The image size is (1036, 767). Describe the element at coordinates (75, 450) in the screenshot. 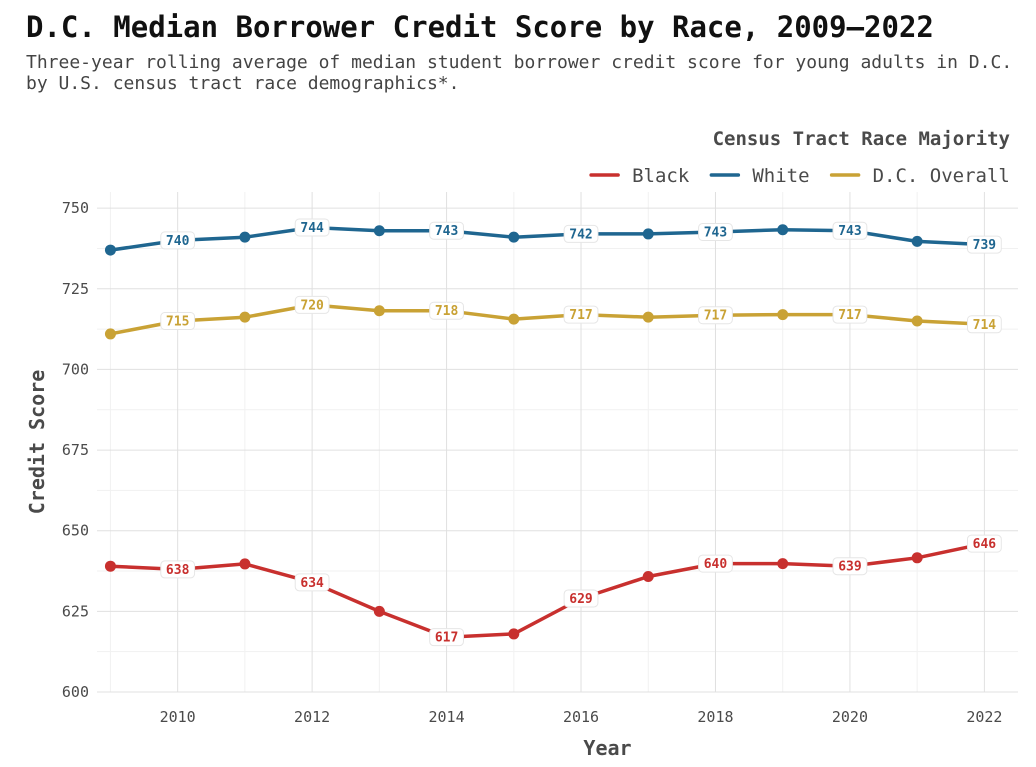

I see `y-tick-label: 675` at that location.